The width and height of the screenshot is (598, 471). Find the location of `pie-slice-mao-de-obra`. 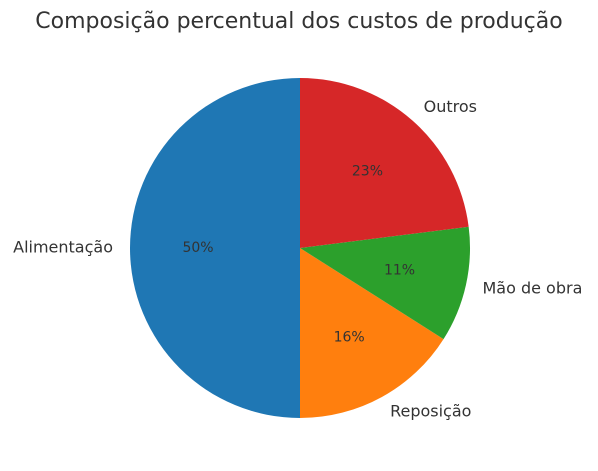

pie-slice-mao-de-obra is located at coordinates (385, 283).